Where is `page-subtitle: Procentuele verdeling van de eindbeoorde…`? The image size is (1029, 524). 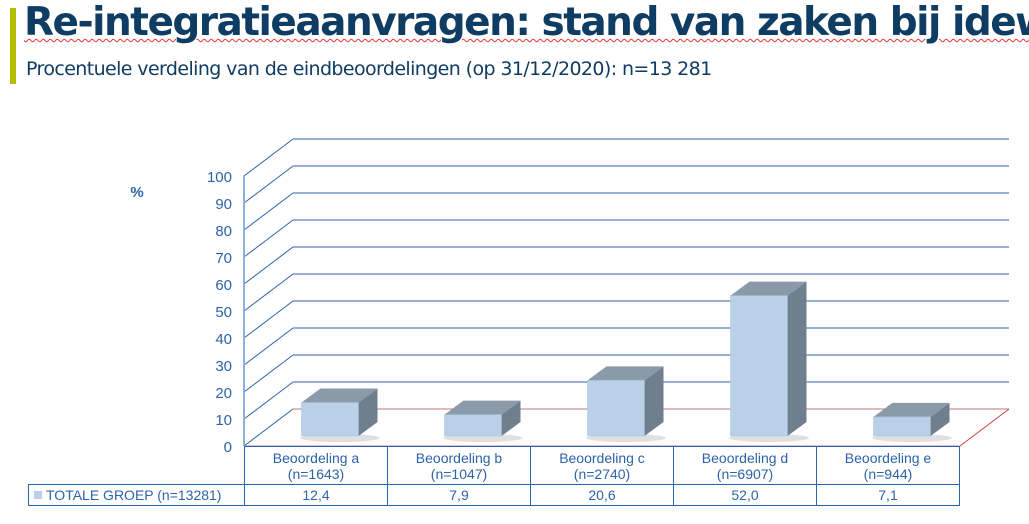
page-subtitle: Procentuele verdeling van de eindbeoorde… is located at coordinates (369, 69).